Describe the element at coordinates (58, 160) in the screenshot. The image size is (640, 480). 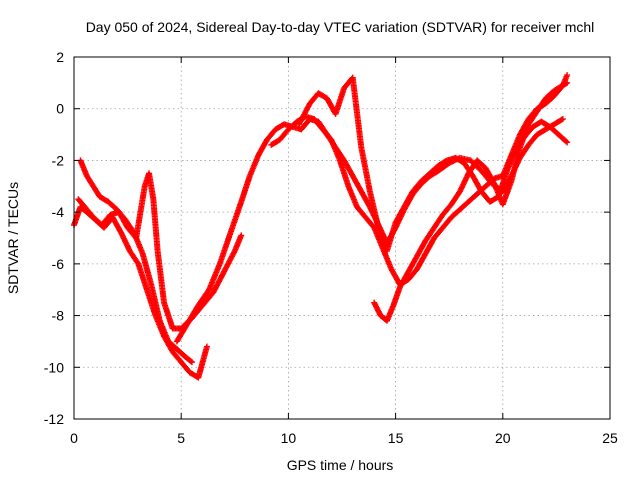
I see `y-tick-label: -2` at that location.